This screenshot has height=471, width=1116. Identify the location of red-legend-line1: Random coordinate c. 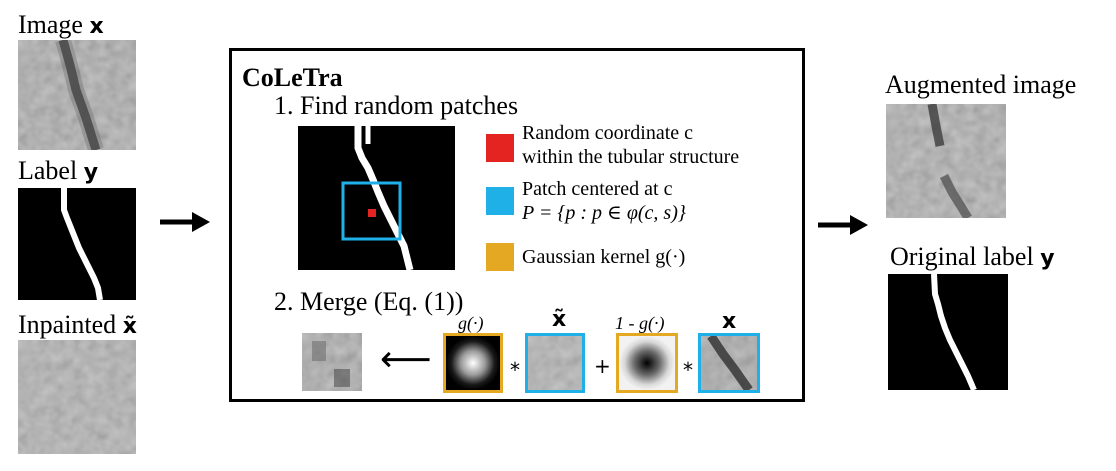
(608, 133).